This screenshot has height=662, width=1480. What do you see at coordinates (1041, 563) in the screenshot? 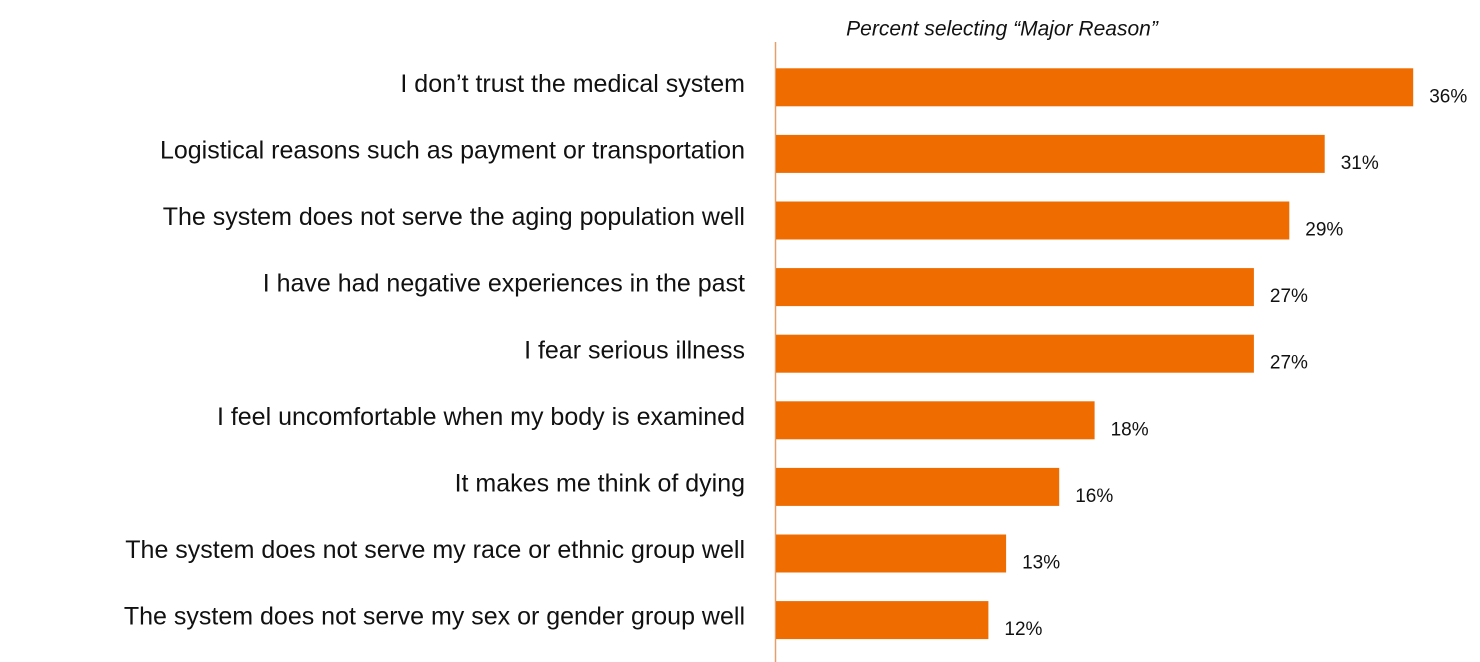
I see `value-label: 13%` at bounding box center [1041, 563].